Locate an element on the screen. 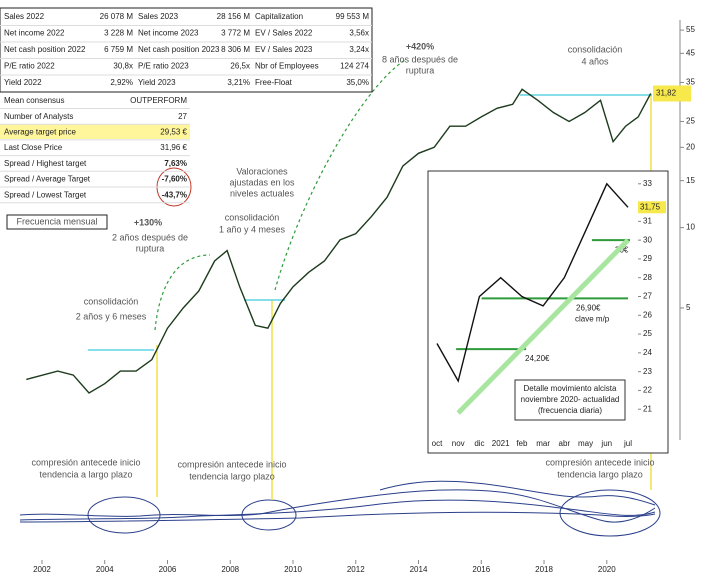  cell-value: 124 274 is located at coordinates (354, 66).